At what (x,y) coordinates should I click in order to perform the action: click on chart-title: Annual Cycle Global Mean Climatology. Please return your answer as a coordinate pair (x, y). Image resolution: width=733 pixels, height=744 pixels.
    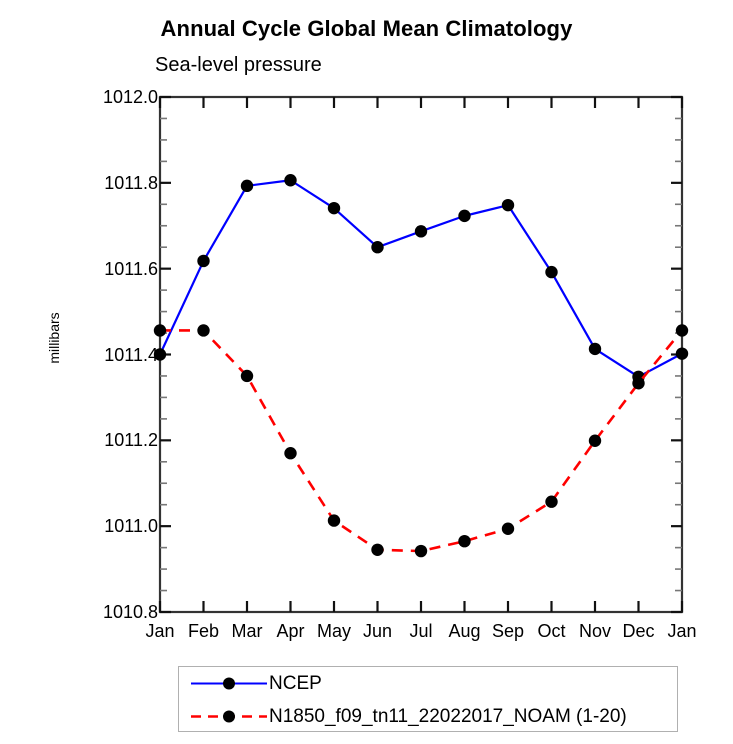
    Looking at the image, I should click on (366, 28).